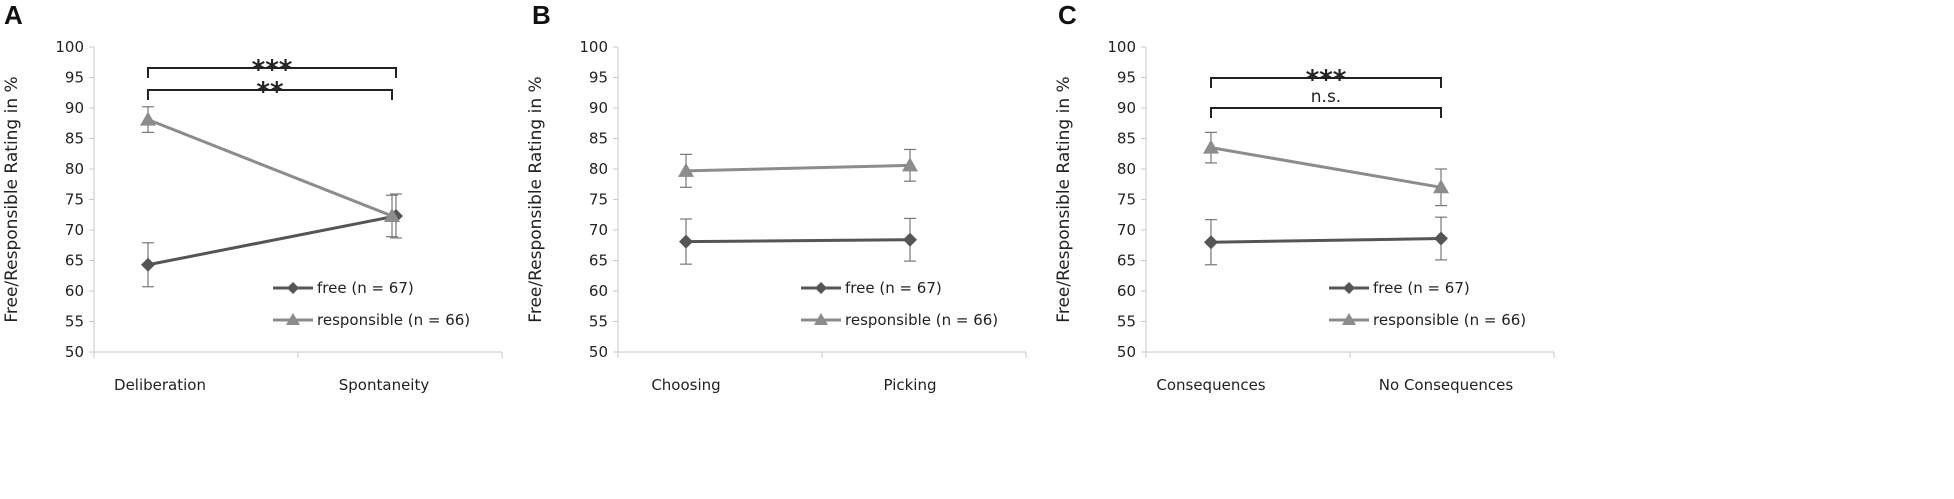  I want to click on panel-letter: A, so click(13, 15).